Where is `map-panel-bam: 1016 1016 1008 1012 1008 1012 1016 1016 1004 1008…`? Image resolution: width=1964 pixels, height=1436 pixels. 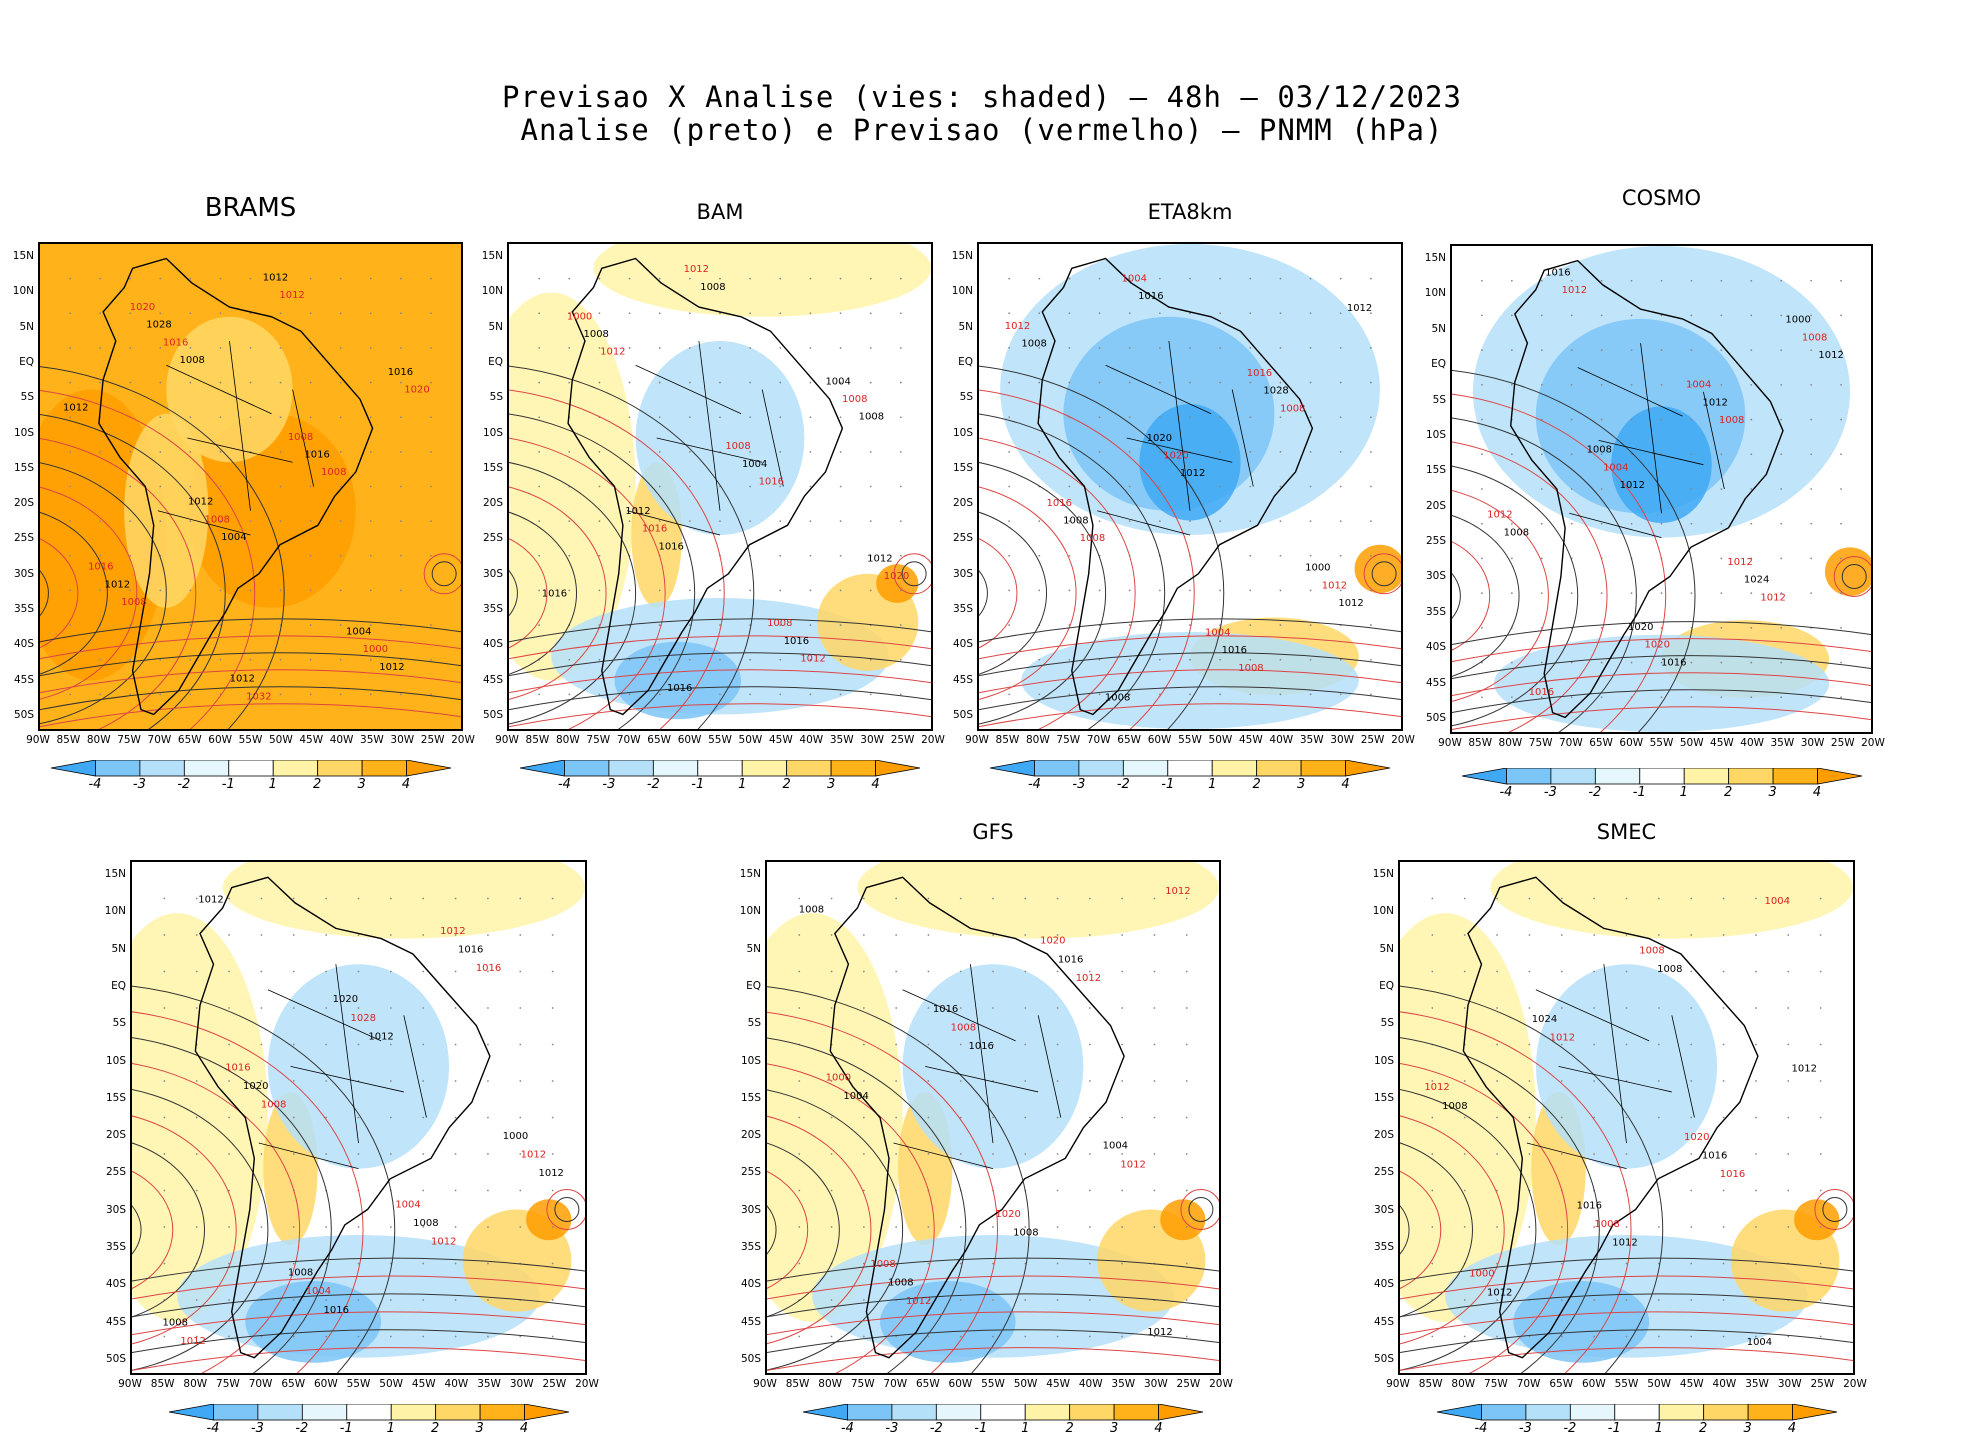
map-panel-bam: 1016 1016 1008 1012 1008 1012 1016 1016 1004 1008… is located at coordinates (720, 486).